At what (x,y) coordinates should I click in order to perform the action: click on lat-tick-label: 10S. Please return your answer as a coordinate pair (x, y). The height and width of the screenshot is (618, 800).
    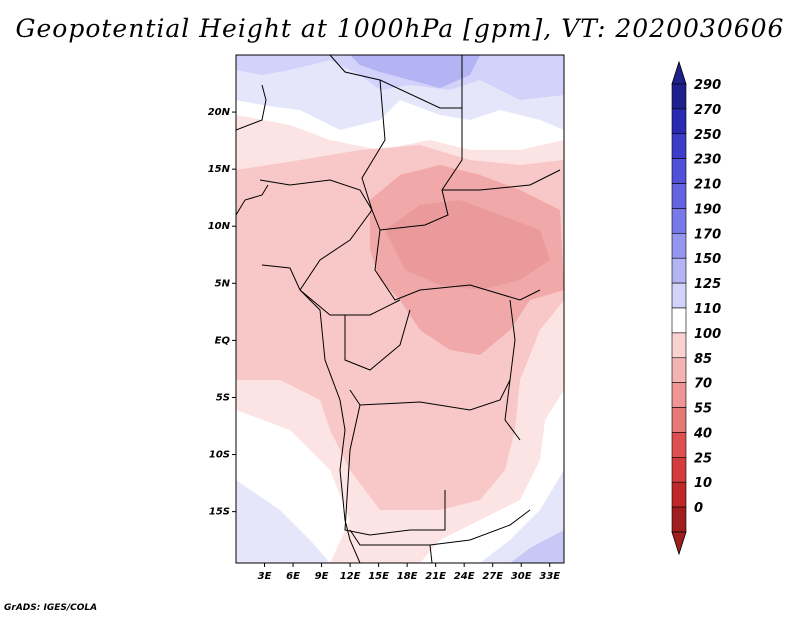
    Looking at the image, I should click on (219, 455).